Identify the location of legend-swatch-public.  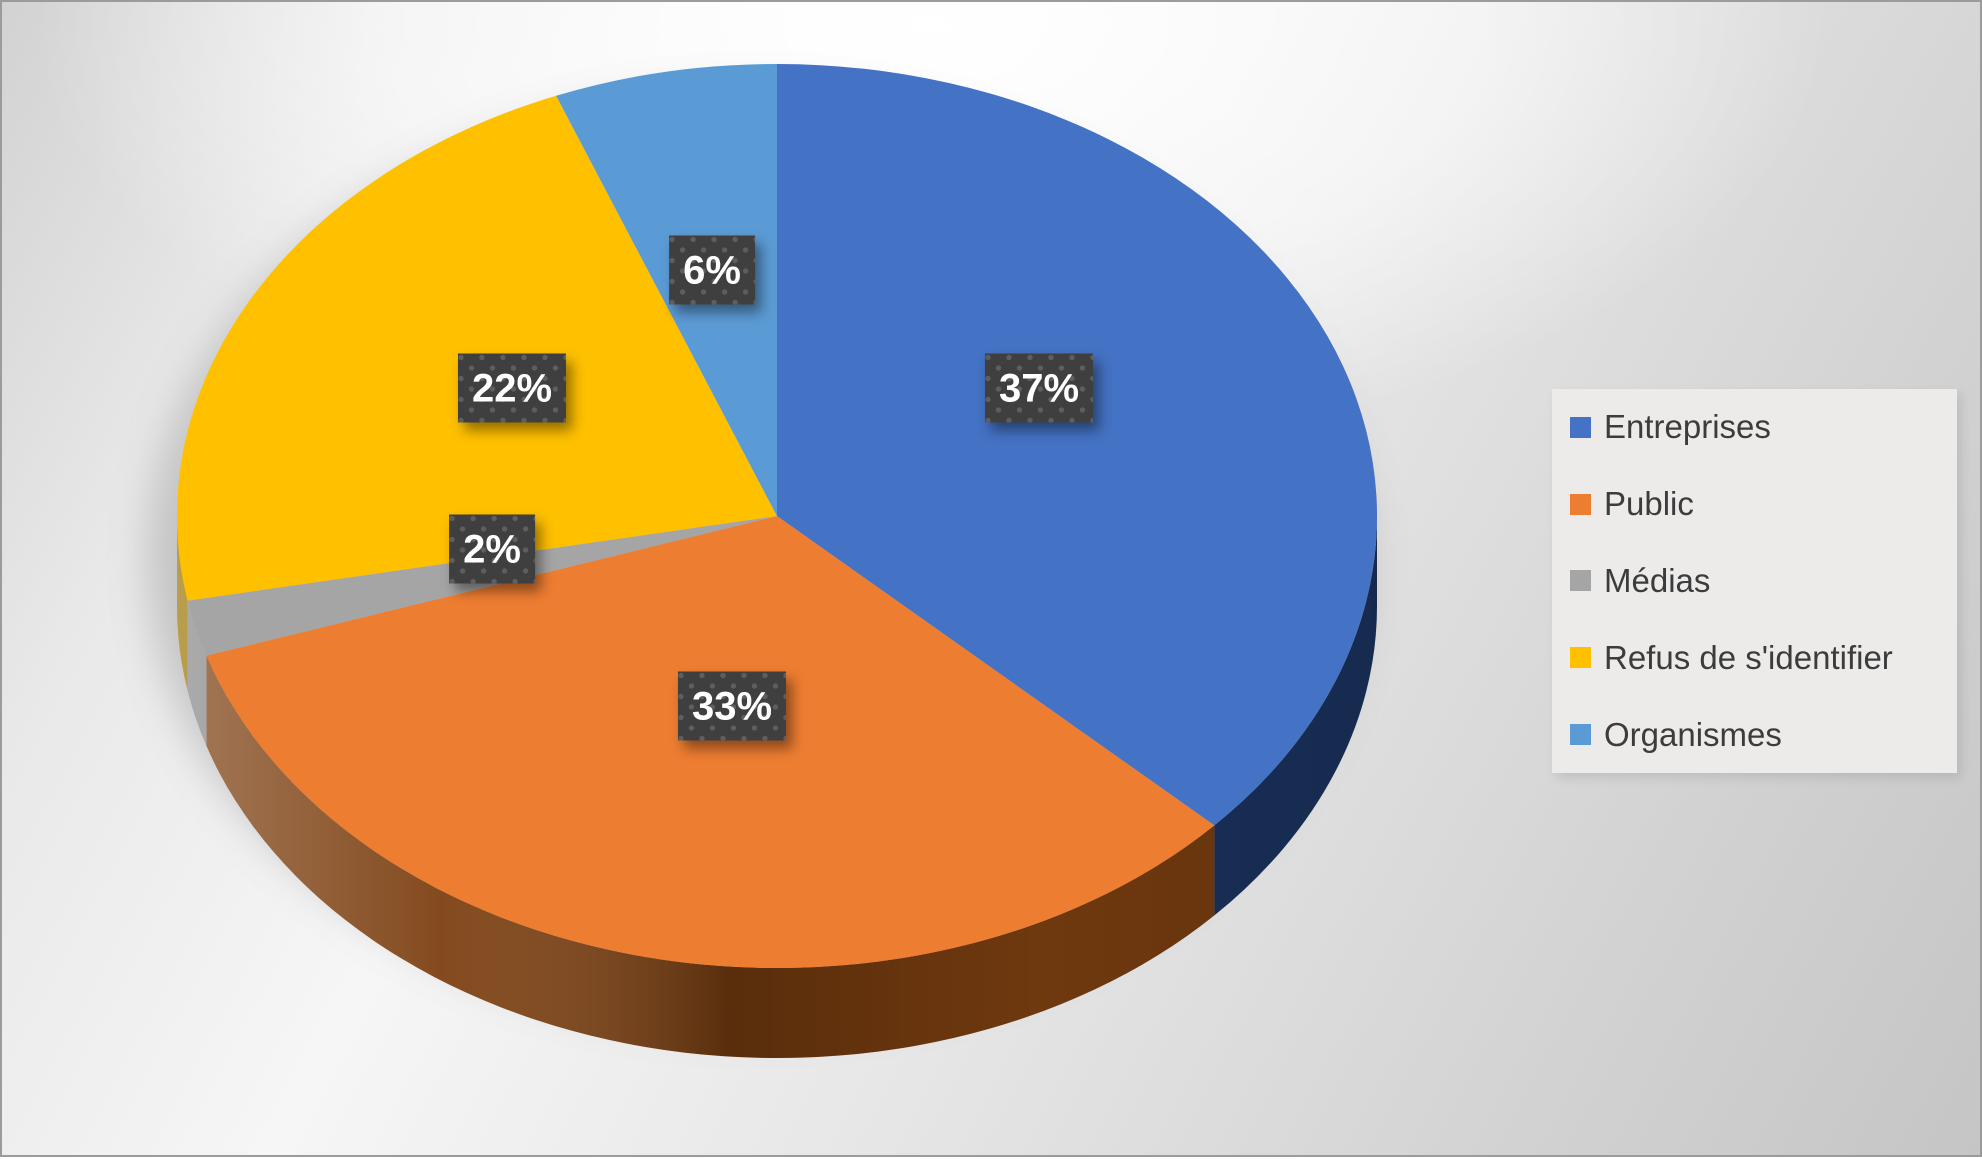
(1580, 504).